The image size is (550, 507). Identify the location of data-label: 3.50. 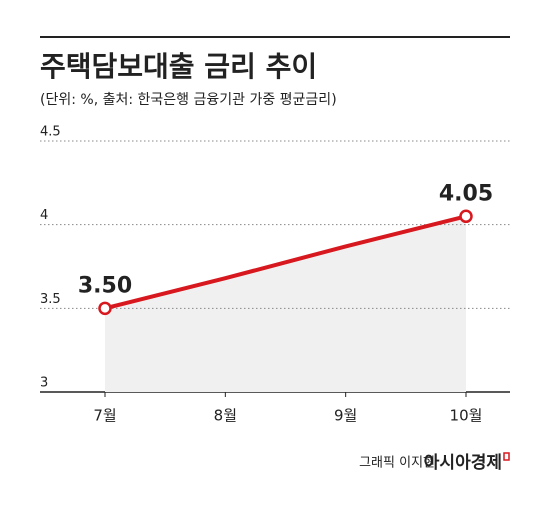
(105, 285).